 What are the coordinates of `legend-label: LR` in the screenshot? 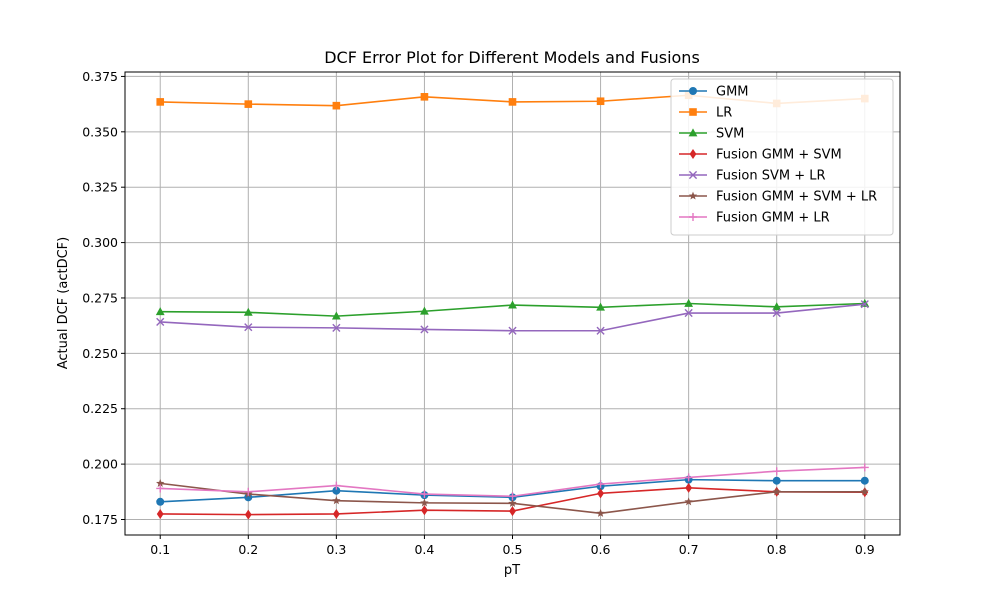 It's located at (724, 113).